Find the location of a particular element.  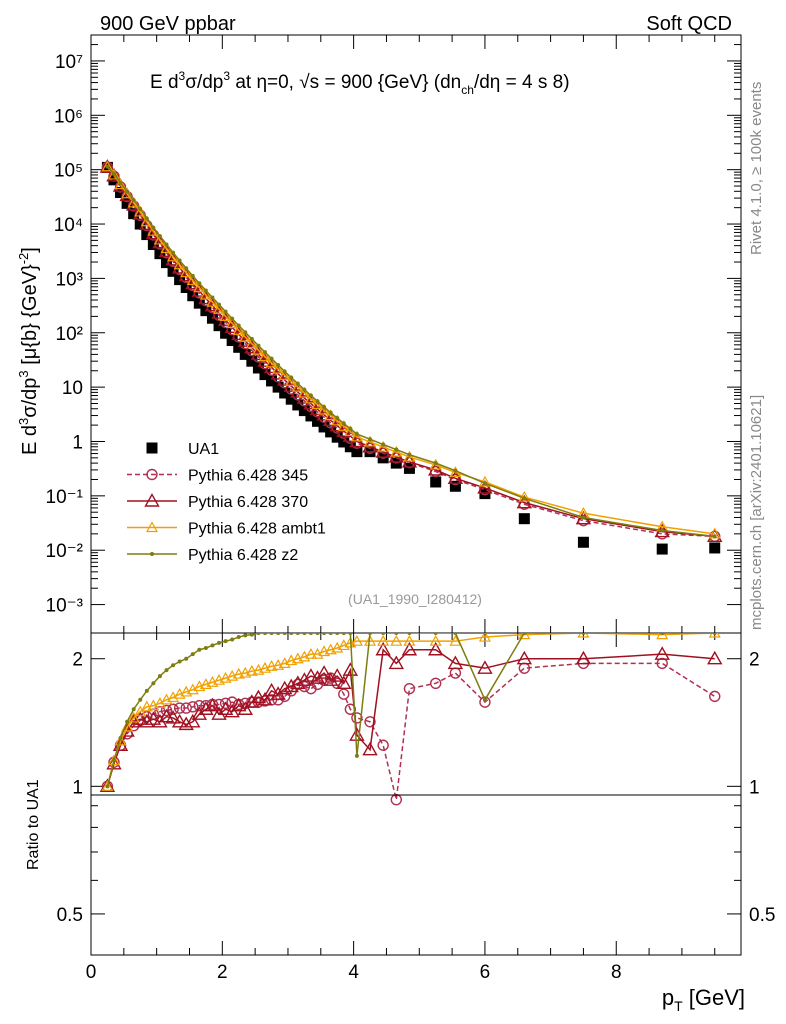

y-tick-label: 10⁻³ is located at coordinates (65, 606).